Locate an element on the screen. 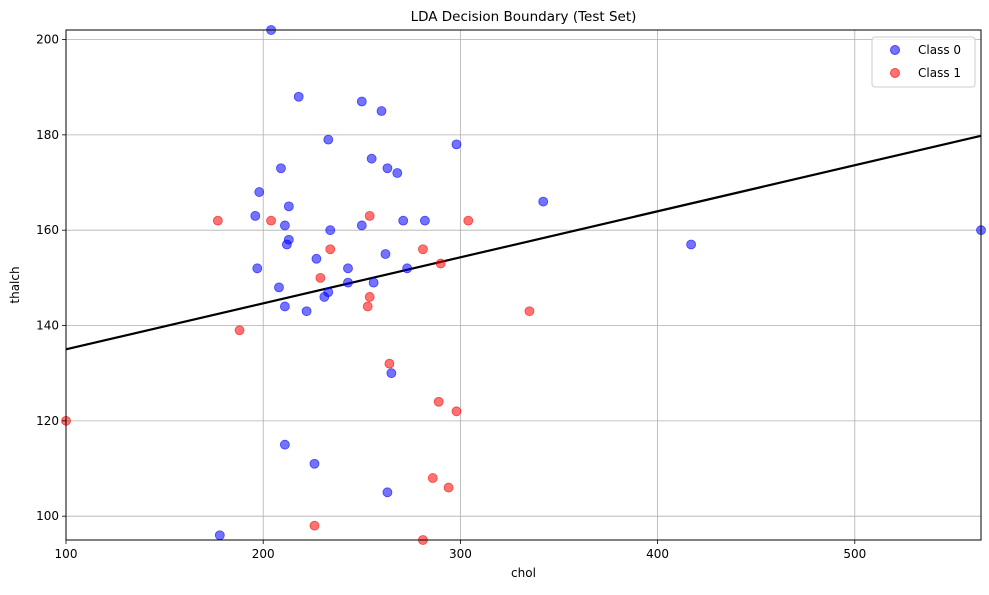  x-tick-label: 300 is located at coordinates (460, 554).